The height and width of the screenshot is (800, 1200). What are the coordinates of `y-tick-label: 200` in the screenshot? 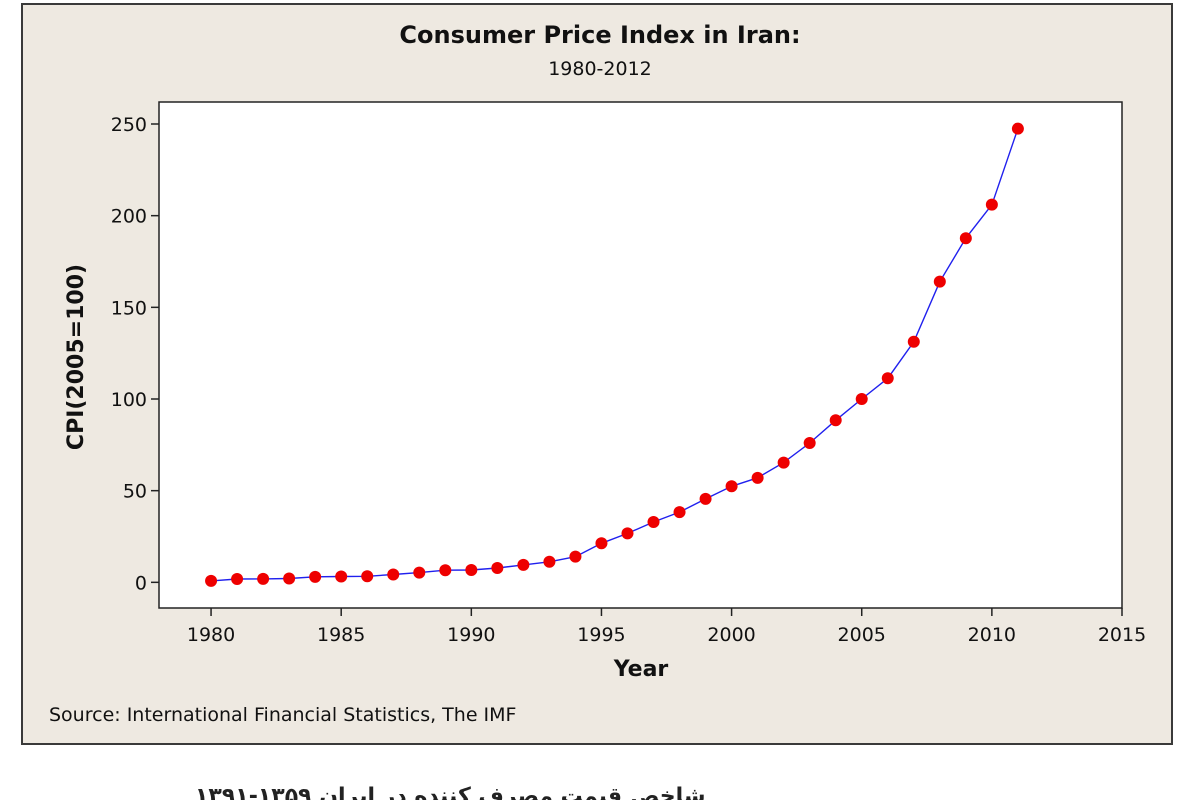 It's located at (129, 217).